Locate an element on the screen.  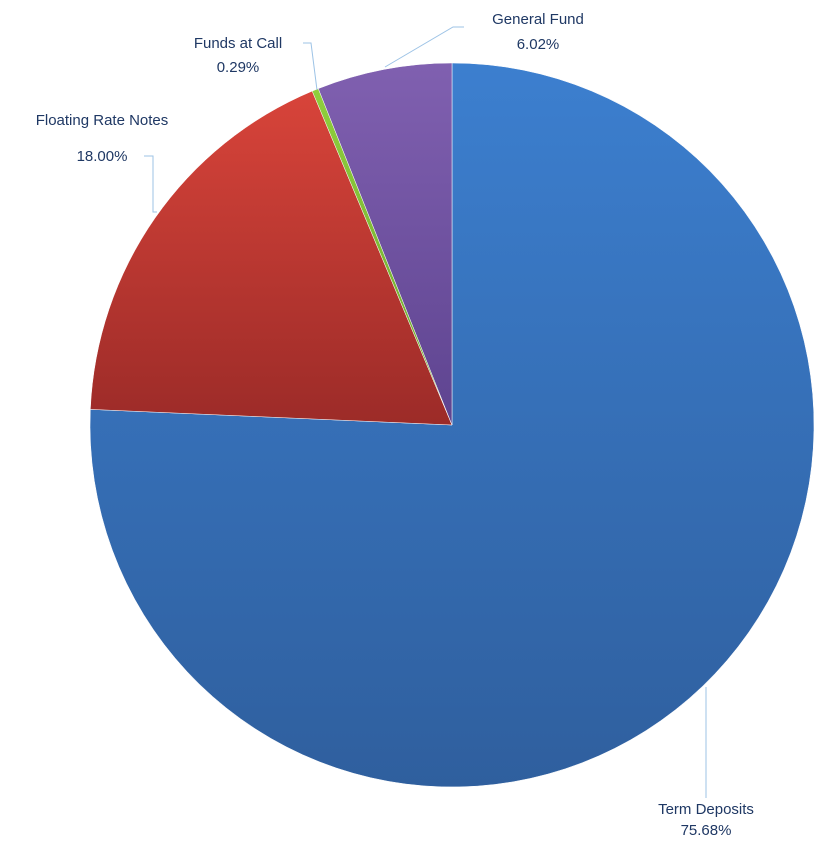
label-value-term-deposits: 75.68% is located at coordinates (706, 830).